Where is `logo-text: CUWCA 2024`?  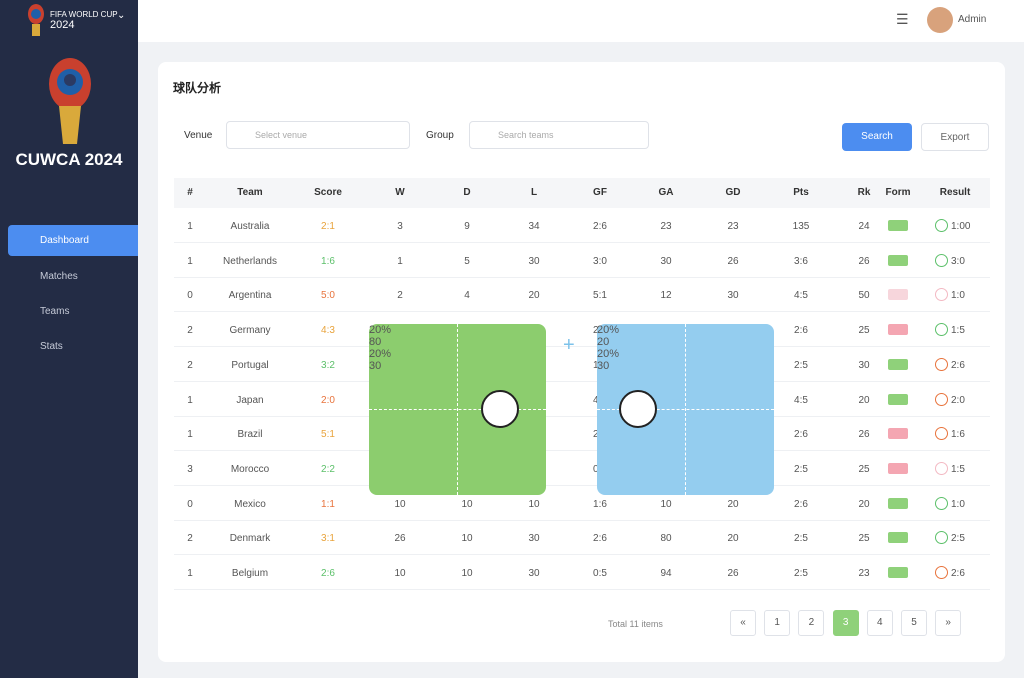
logo-text: CUWCA 2024 is located at coordinates (69, 159).